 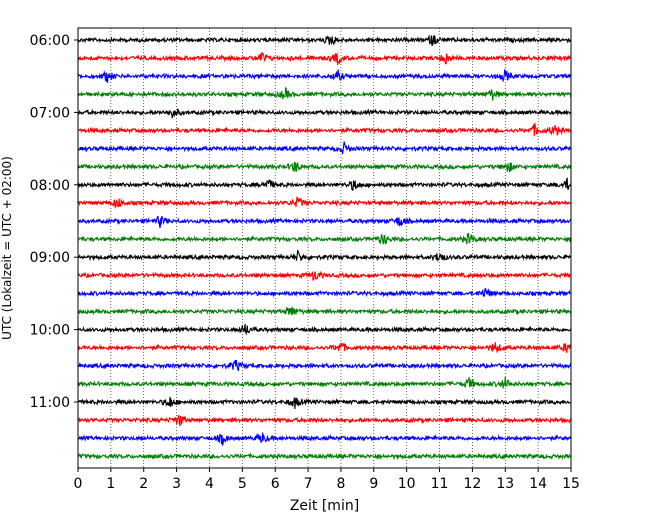 What do you see at coordinates (440, 484) in the screenshot?
I see `x-tick-label: 11` at bounding box center [440, 484].